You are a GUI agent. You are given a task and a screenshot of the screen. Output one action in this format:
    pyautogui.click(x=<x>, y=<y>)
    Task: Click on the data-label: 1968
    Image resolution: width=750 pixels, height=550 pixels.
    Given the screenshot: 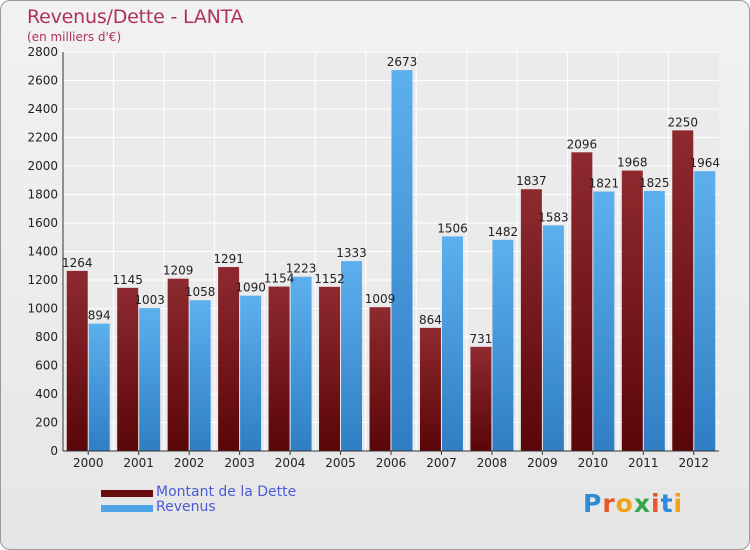 What is the action you would take?
    pyautogui.click(x=632, y=163)
    